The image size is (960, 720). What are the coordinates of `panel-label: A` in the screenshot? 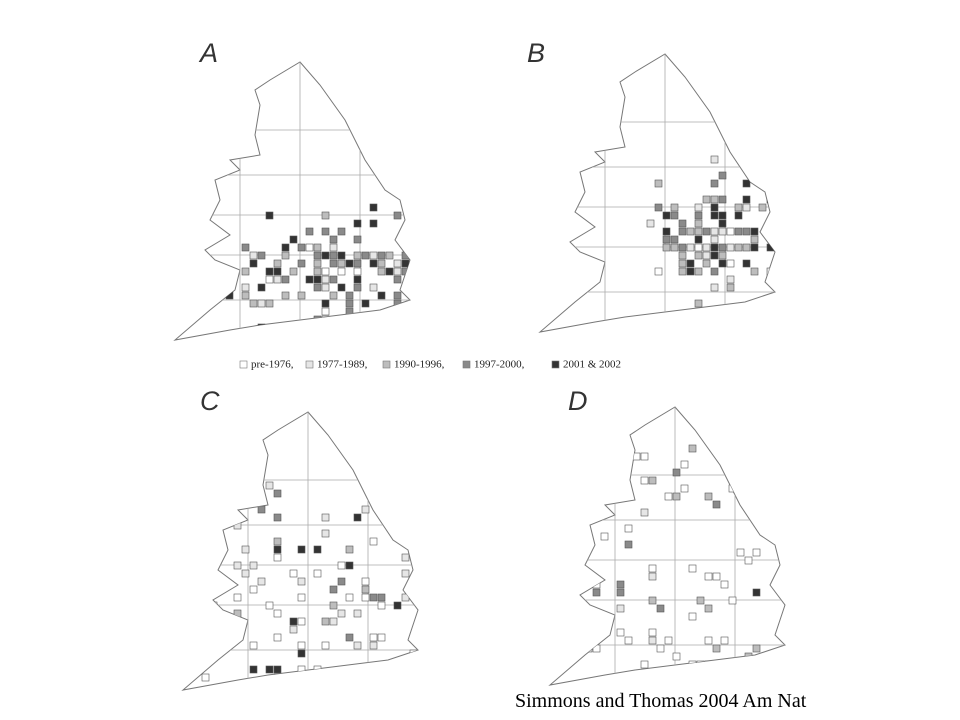 It's located at (208, 53).